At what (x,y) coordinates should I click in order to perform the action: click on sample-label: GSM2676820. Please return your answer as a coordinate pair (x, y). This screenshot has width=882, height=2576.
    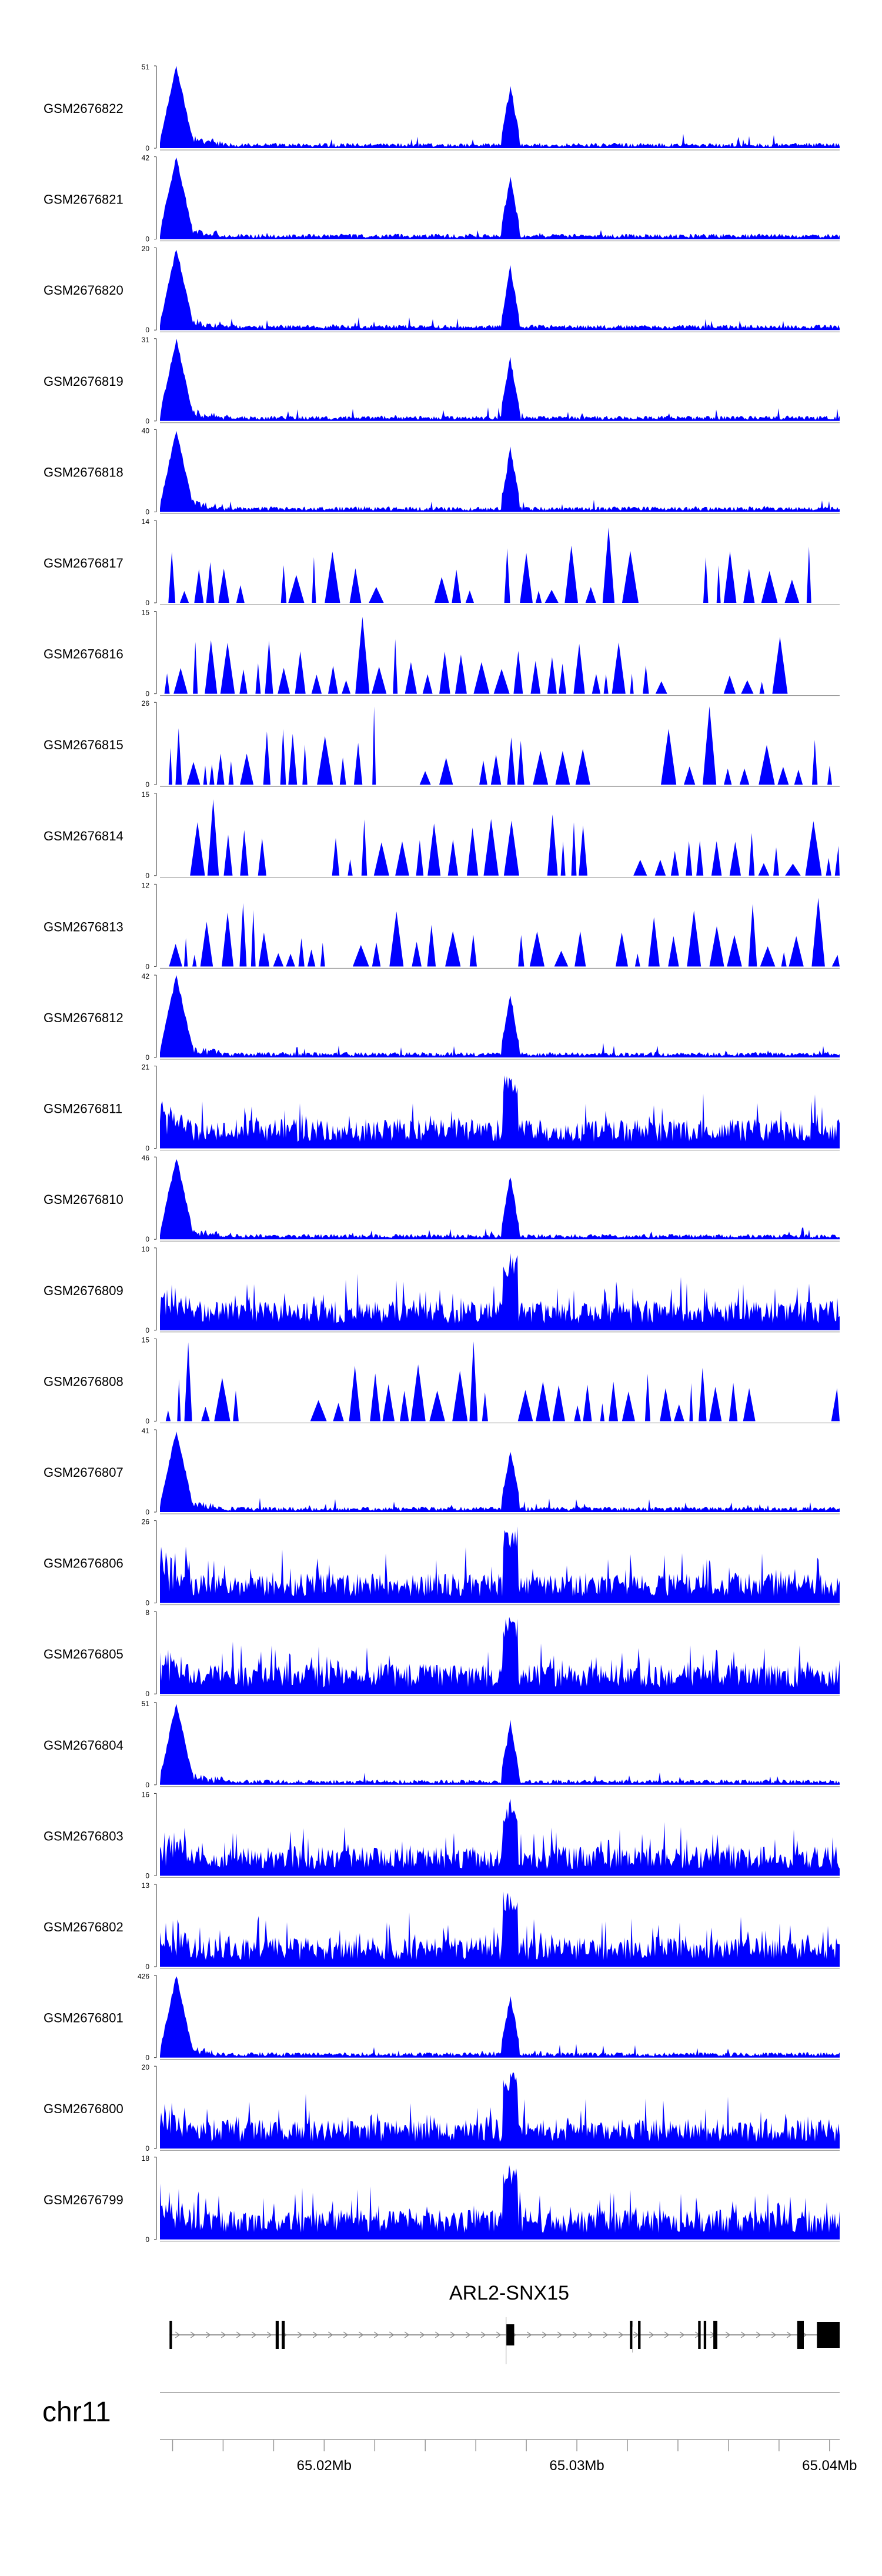
    Looking at the image, I should click on (83, 290).